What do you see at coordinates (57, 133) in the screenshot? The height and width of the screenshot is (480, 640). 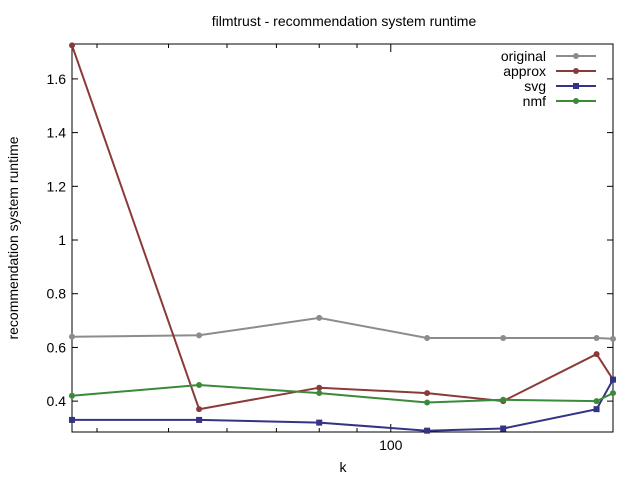 I see `y-tick-label: 1.4` at bounding box center [57, 133].